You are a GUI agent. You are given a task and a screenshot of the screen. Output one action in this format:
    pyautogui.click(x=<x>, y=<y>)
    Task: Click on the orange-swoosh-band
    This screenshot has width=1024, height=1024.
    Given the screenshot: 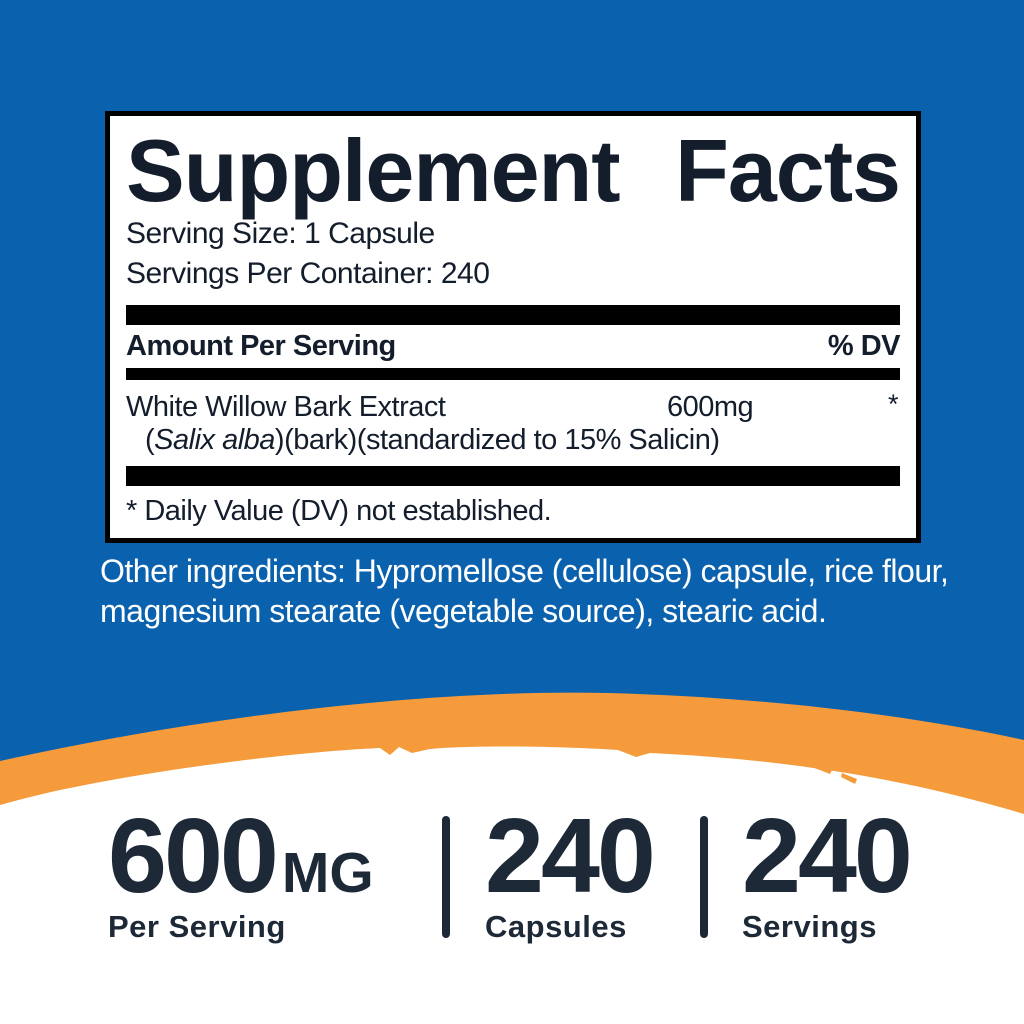 What is the action you would take?
    pyautogui.click(x=512, y=752)
    